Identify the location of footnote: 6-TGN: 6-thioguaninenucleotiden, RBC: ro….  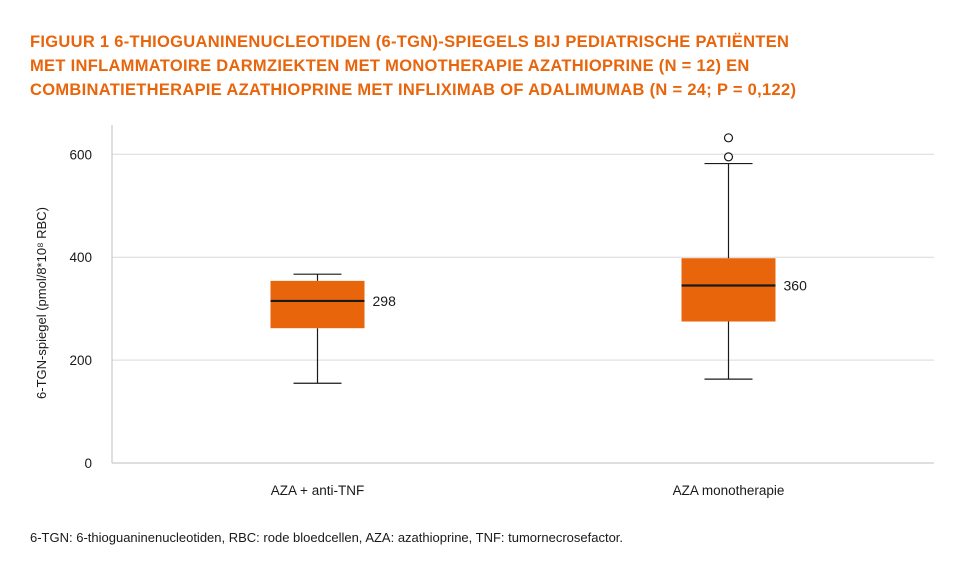
(327, 537).